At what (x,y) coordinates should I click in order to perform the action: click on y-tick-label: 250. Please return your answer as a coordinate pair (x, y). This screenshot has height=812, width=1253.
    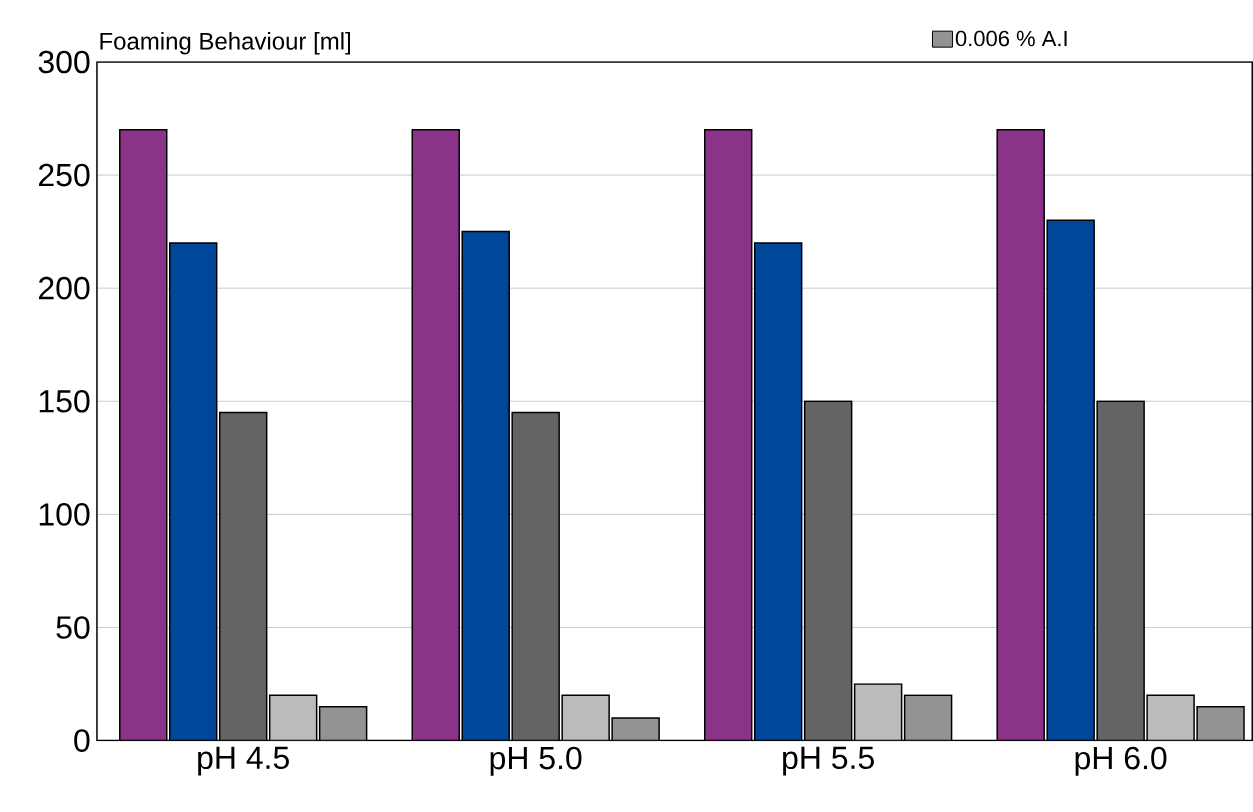
    Looking at the image, I should click on (64, 175).